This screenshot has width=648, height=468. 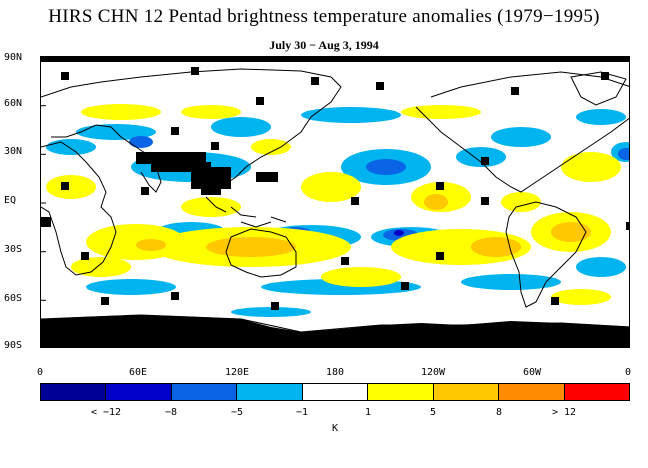 I want to click on lat-label-60n: 60N, so click(x=13, y=103).